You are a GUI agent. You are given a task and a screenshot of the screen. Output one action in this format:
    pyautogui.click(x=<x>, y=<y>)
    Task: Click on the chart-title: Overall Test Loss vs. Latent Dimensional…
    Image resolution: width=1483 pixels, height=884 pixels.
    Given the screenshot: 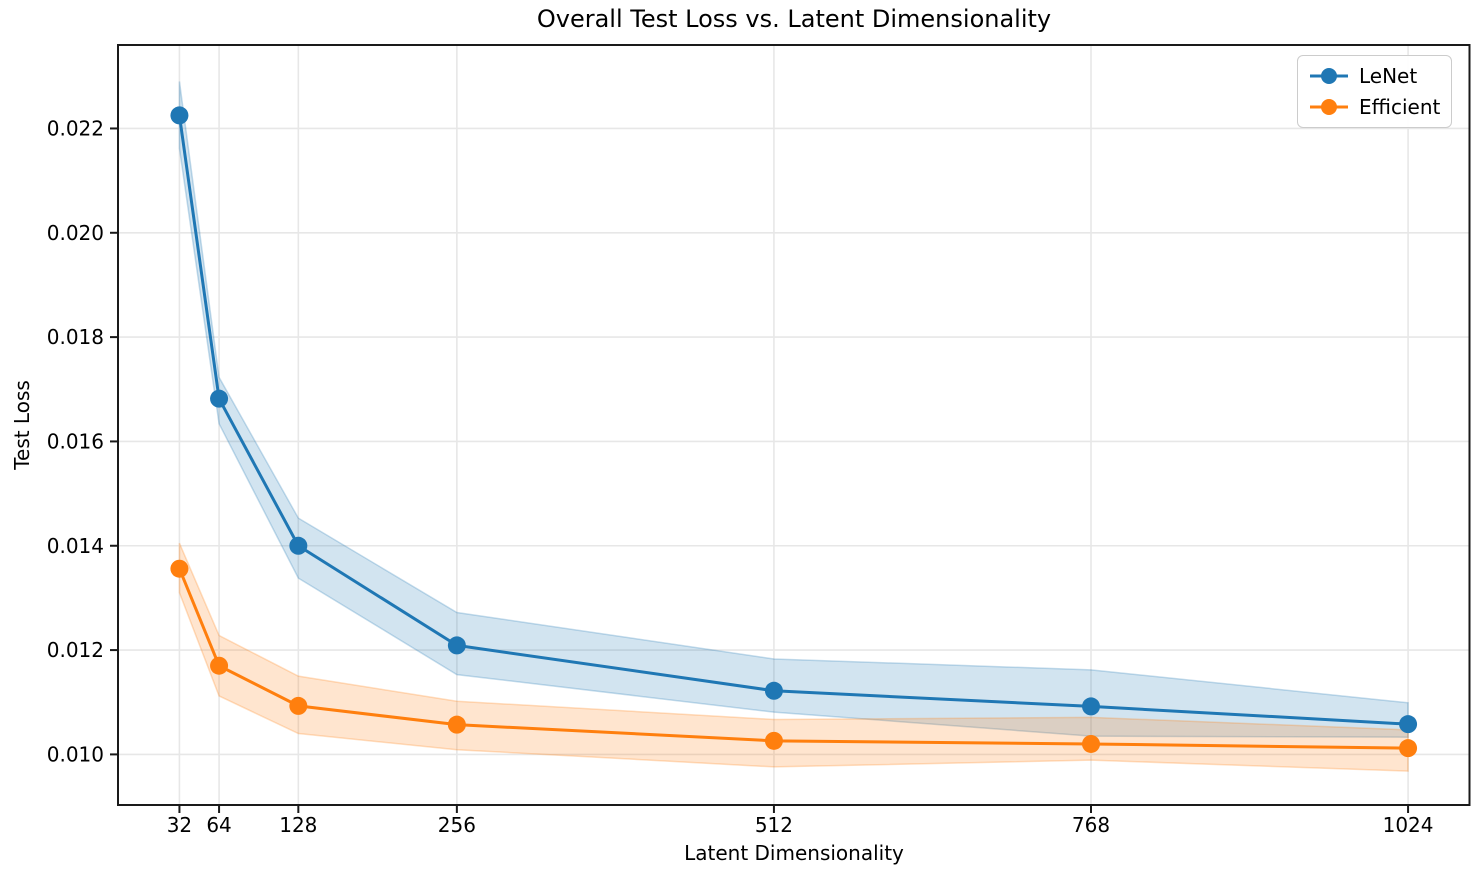 What is the action you would take?
    pyautogui.click(x=794, y=19)
    